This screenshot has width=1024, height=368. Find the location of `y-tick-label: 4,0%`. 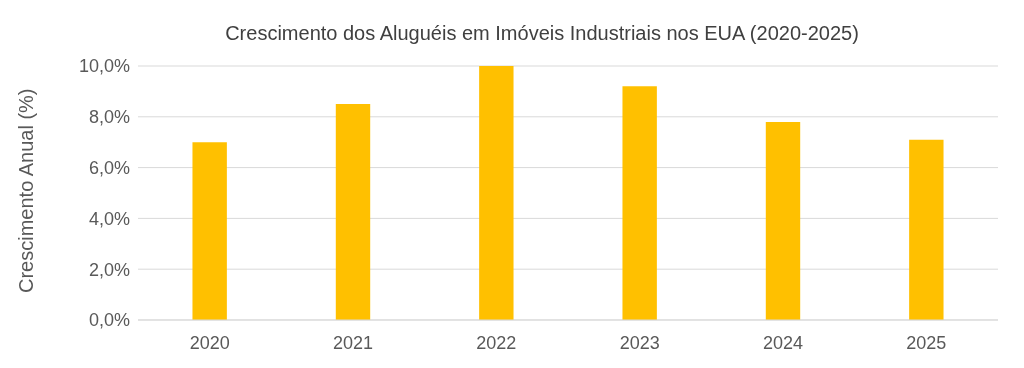

y-tick-label: 4,0% is located at coordinates (109, 218).